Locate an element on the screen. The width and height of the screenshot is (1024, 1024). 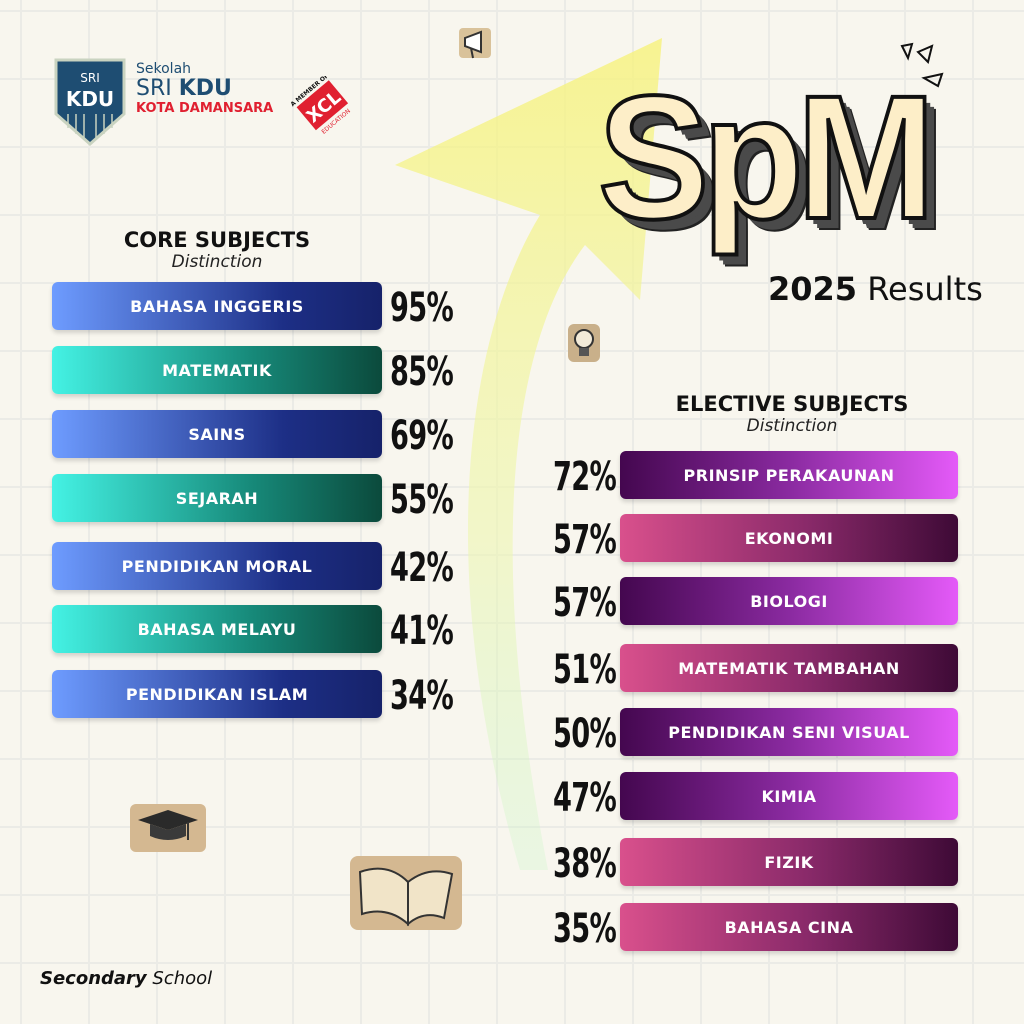
subject-bar: MATEMATIK TAMBAHAN is located at coordinates (789, 668).